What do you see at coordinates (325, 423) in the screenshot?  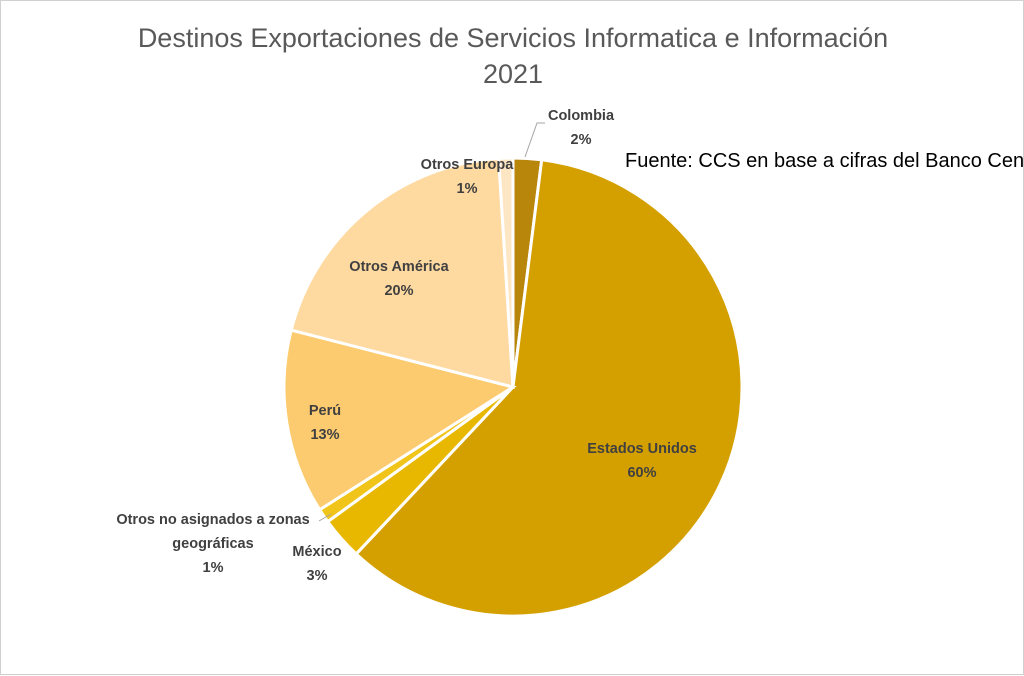 I see `slice-label-4: Perú 13%` at bounding box center [325, 423].